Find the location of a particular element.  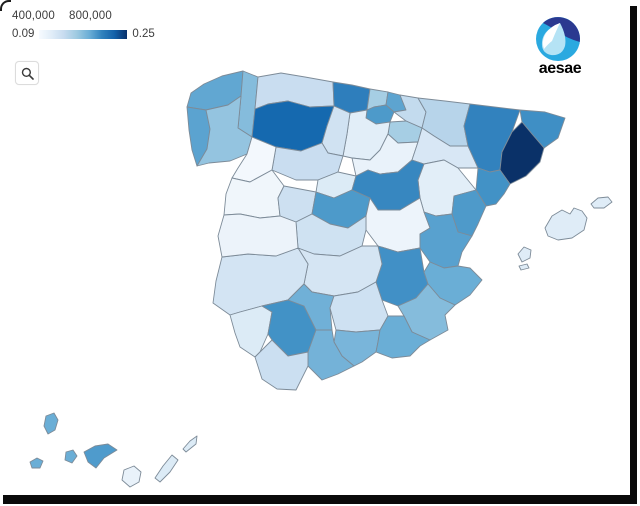

frame-bottom-edge is located at coordinates (320, 499).